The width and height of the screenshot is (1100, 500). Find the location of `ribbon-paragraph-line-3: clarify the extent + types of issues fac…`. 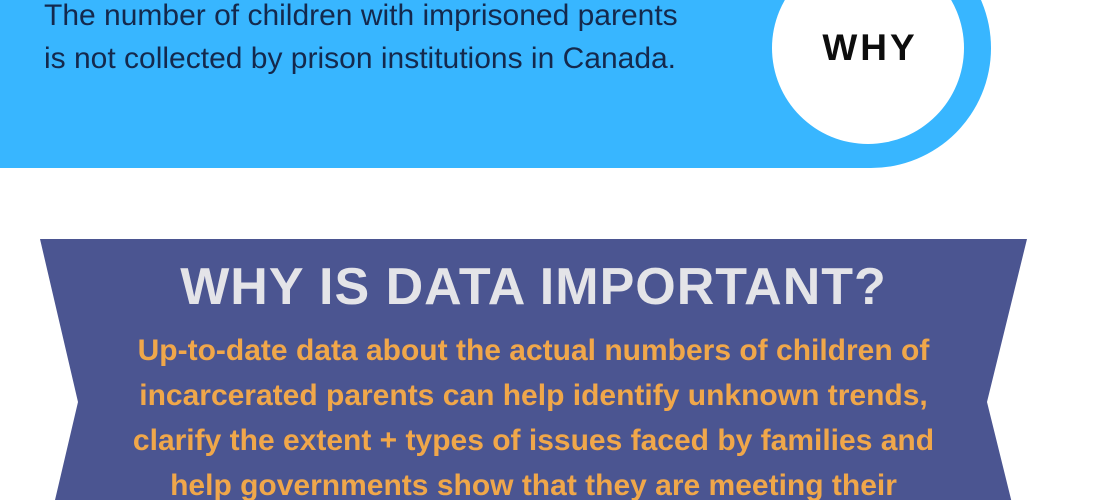

ribbon-paragraph-line-3: clarify the extent + types of issues fac… is located at coordinates (533, 440).